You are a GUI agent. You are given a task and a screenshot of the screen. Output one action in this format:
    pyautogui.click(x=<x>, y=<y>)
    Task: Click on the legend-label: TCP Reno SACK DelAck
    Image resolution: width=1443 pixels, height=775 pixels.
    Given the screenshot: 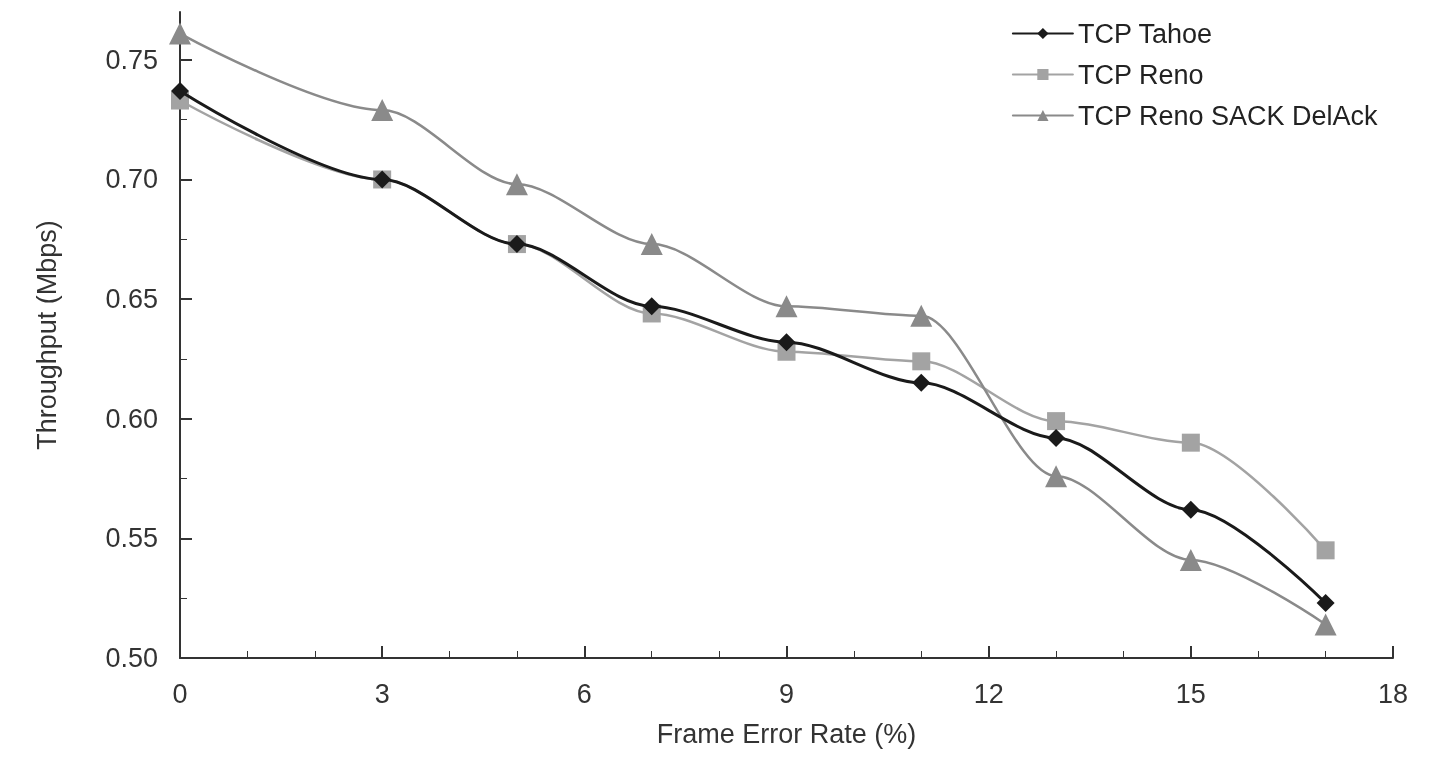 What is the action you would take?
    pyautogui.click(x=1228, y=115)
    